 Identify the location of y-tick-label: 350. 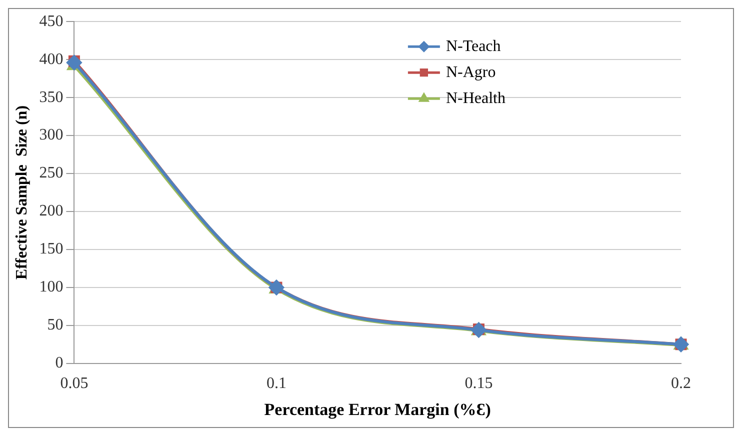
(51, 97).